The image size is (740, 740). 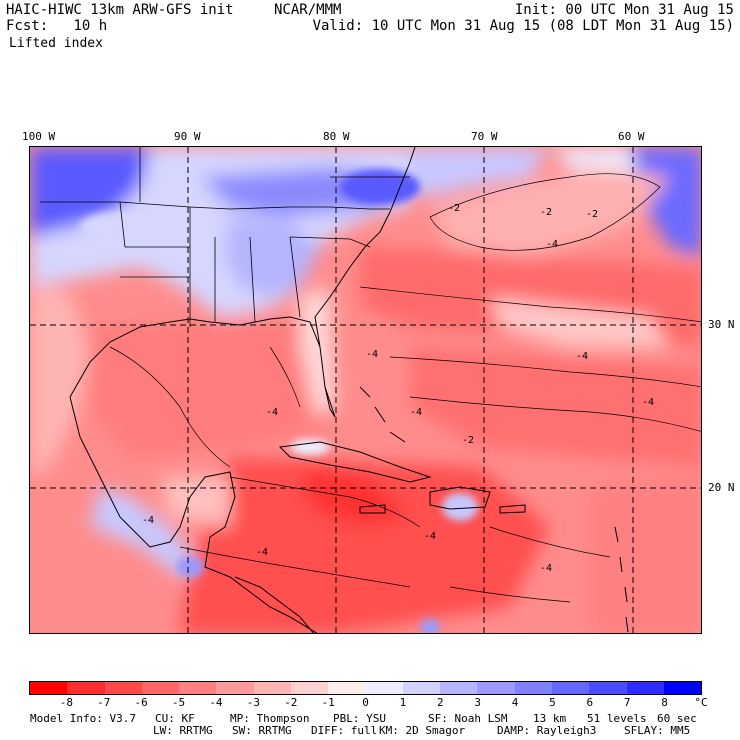 I want to click on model-info-mp: MP: Thompson, so click(x=270, y=718).